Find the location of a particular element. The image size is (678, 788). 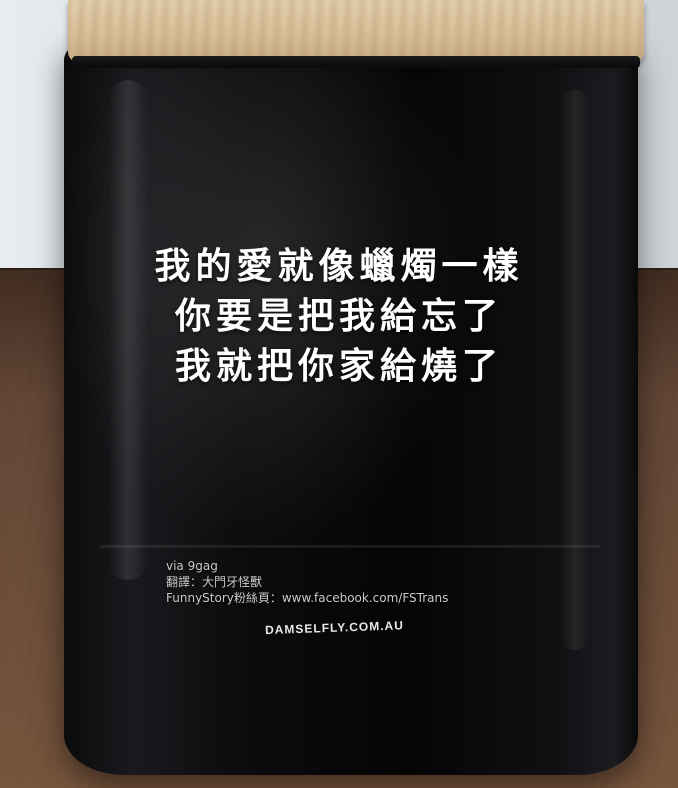

wooden-lid is located at coordinates (356, 31).